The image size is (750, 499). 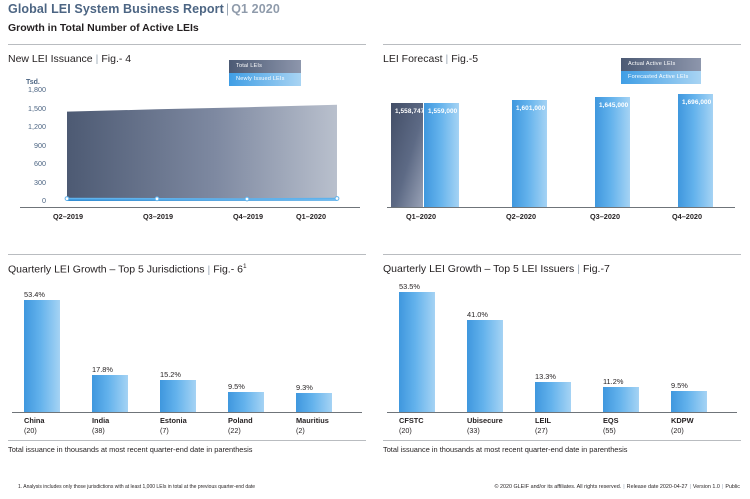 What do you see at coordinates (40, 182) in the screenshot?
I see `y-tick-300: 300` at bounding box center [40, 182].